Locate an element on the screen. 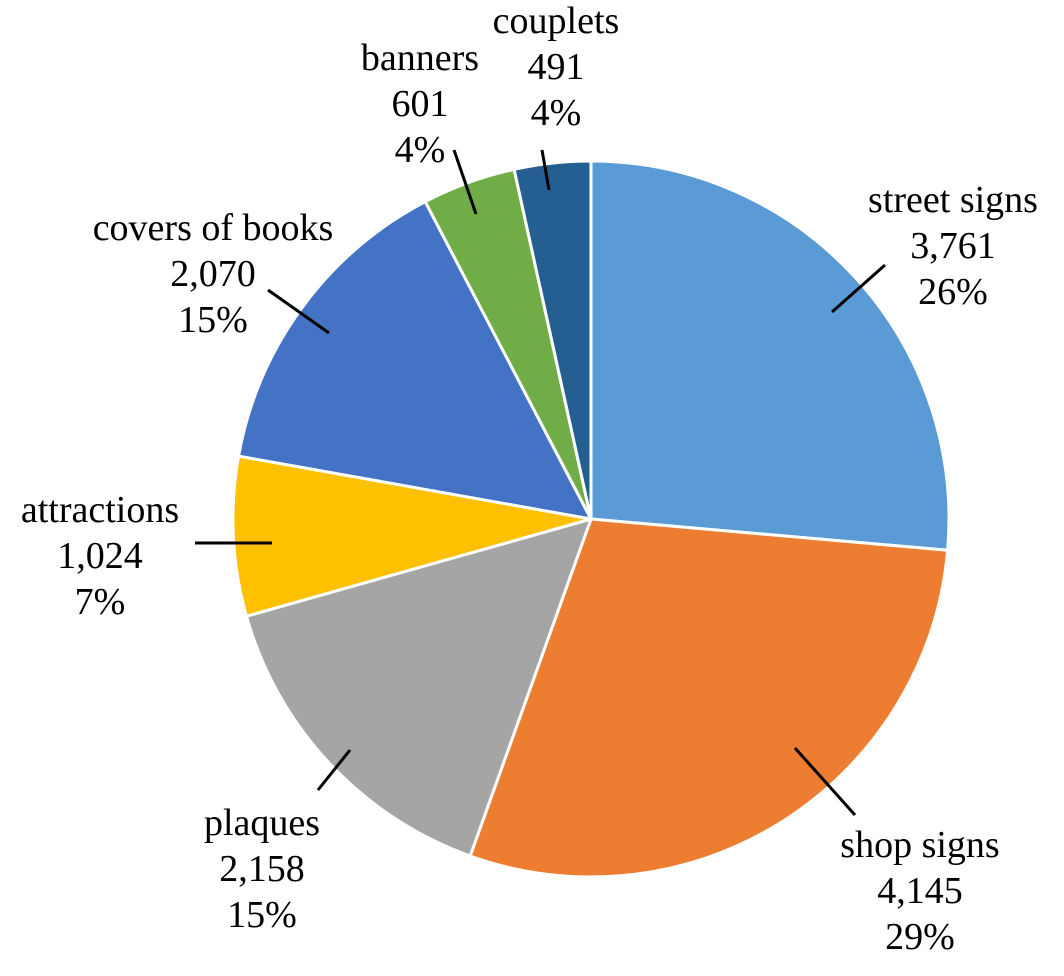 This screenshot has height=976, width=1064. data-label-couplets: couplets 491 4% is located at coordinates (556, 67).